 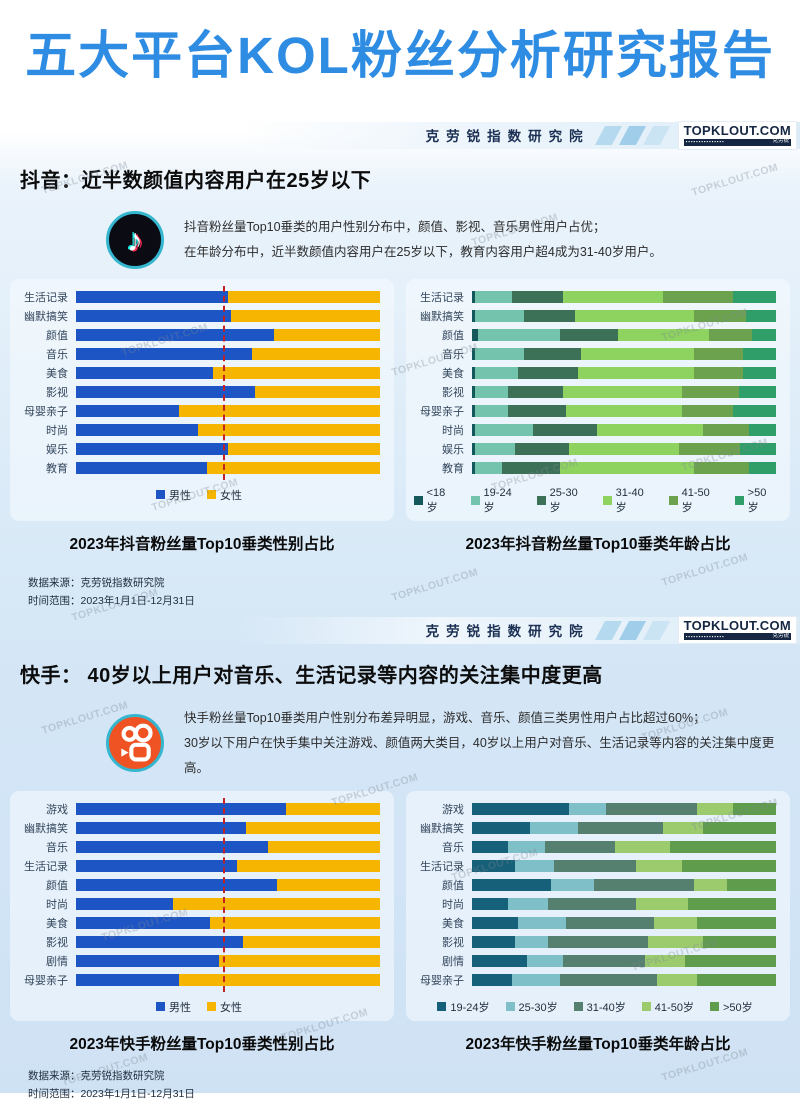 What do you see at coordinates (780, 142) in the screenshot?
I see `topklout-logo-sub: 克劳锐` at bounding box center [780, 142].